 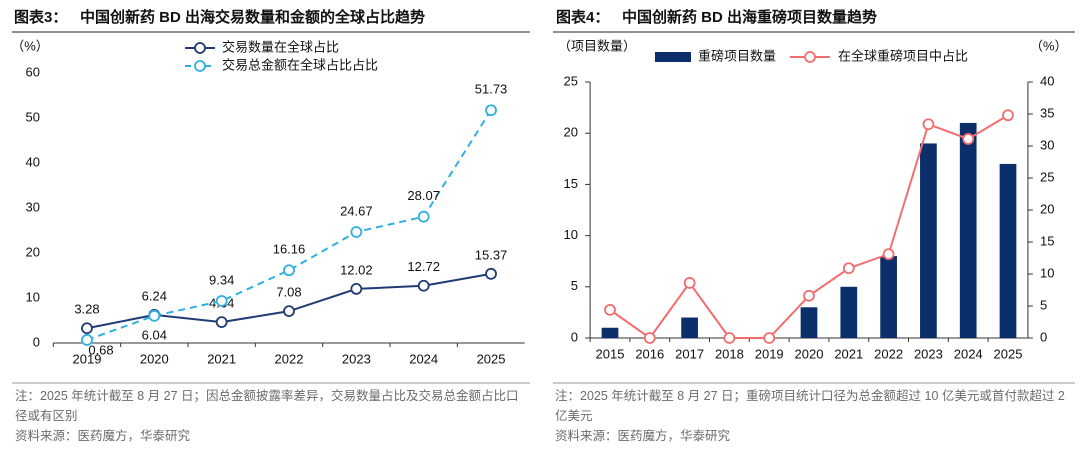 I want to click on y-tick-label: 40, so click(x=33, y=161).